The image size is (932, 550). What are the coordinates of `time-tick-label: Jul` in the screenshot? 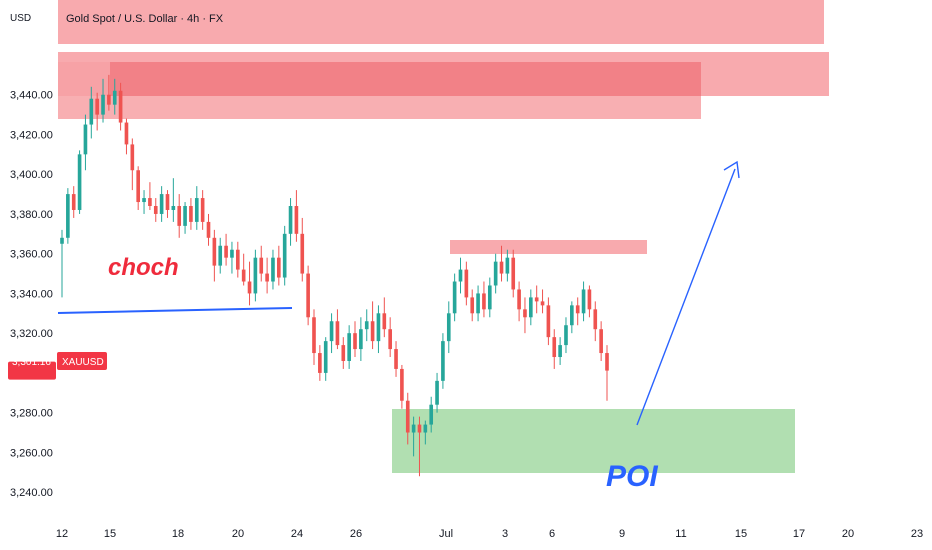 It's located at (446, 534).